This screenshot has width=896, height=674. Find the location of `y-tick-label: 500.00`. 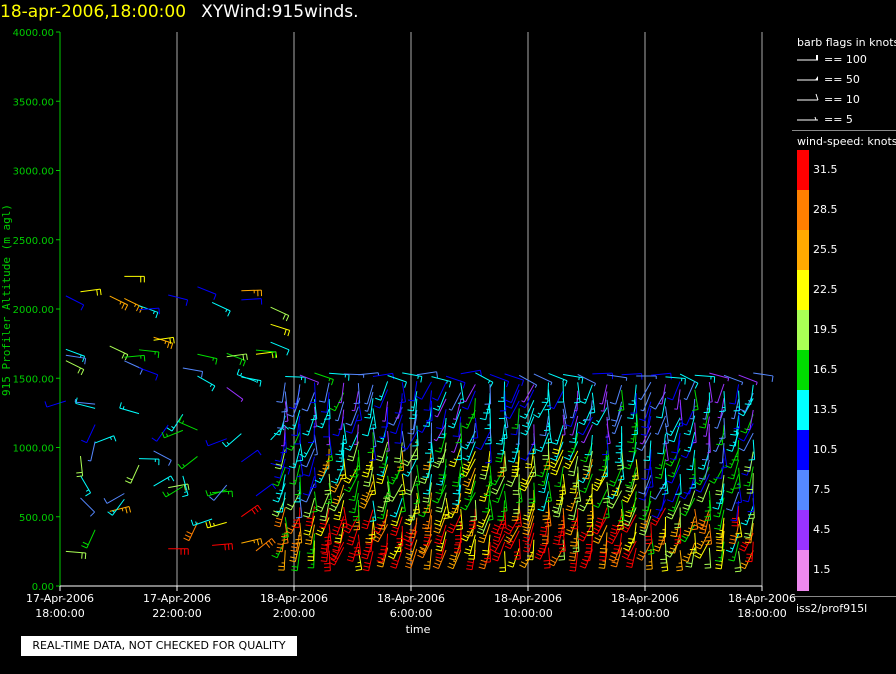

y-tick-label: 500.00 is located at coordinates (36, 518).